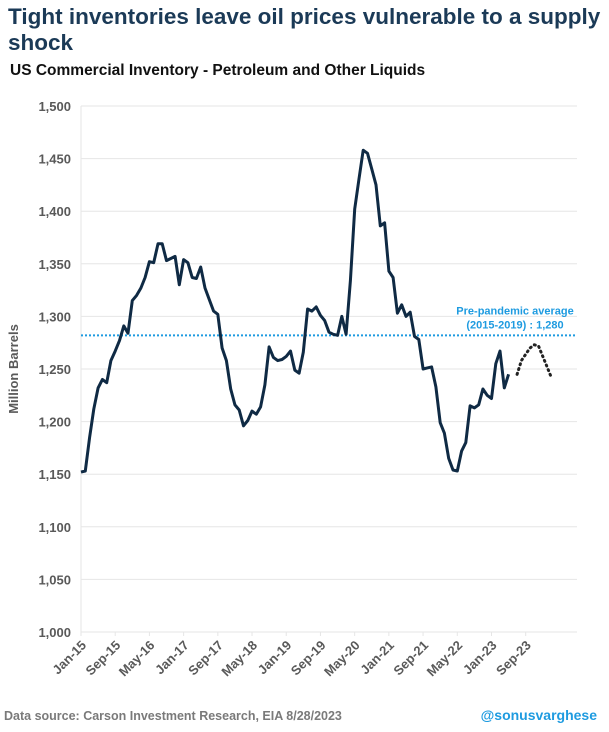  Describe the element at coordinates (54, 106) in the screenshot. I see `y-tick-label: 1,500` at that location.